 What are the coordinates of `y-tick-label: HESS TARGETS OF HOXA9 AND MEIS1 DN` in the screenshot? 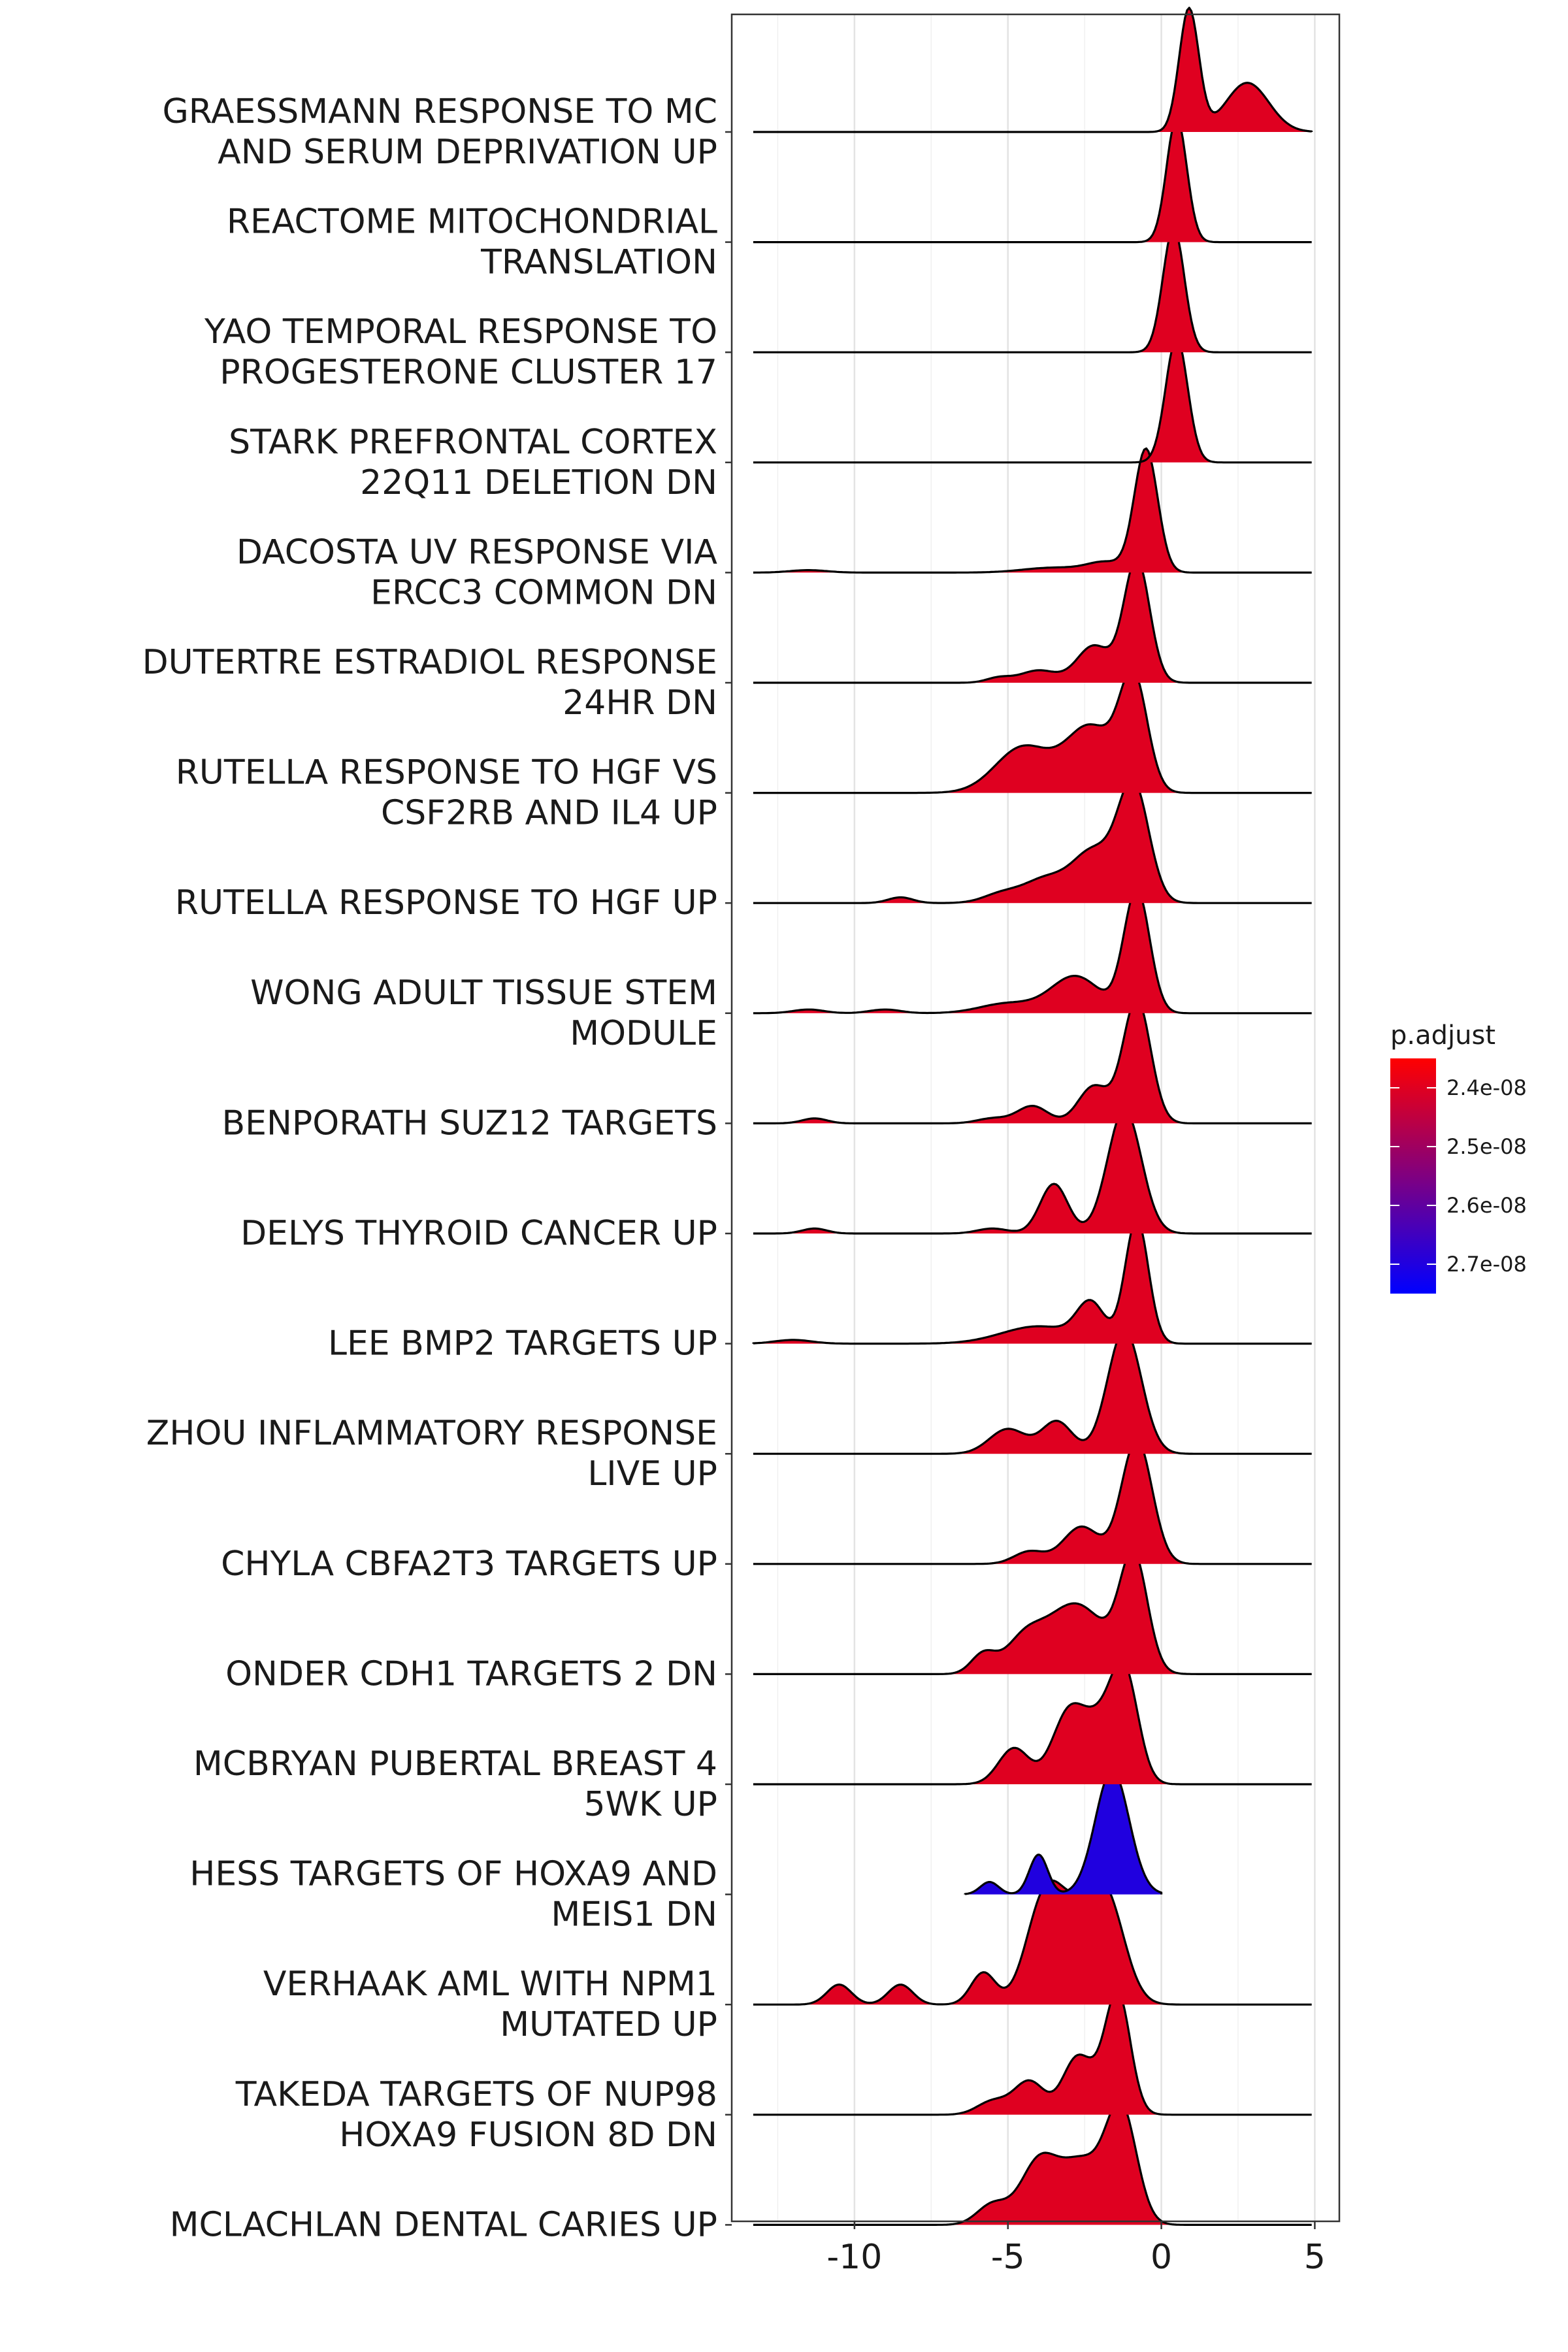 It's located at (453, 1895).